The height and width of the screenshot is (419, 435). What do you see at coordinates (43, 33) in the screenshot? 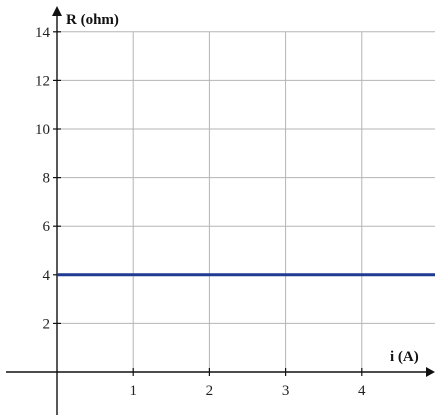
I see `y-tick-label: 14` at bounding box center [43, 33].